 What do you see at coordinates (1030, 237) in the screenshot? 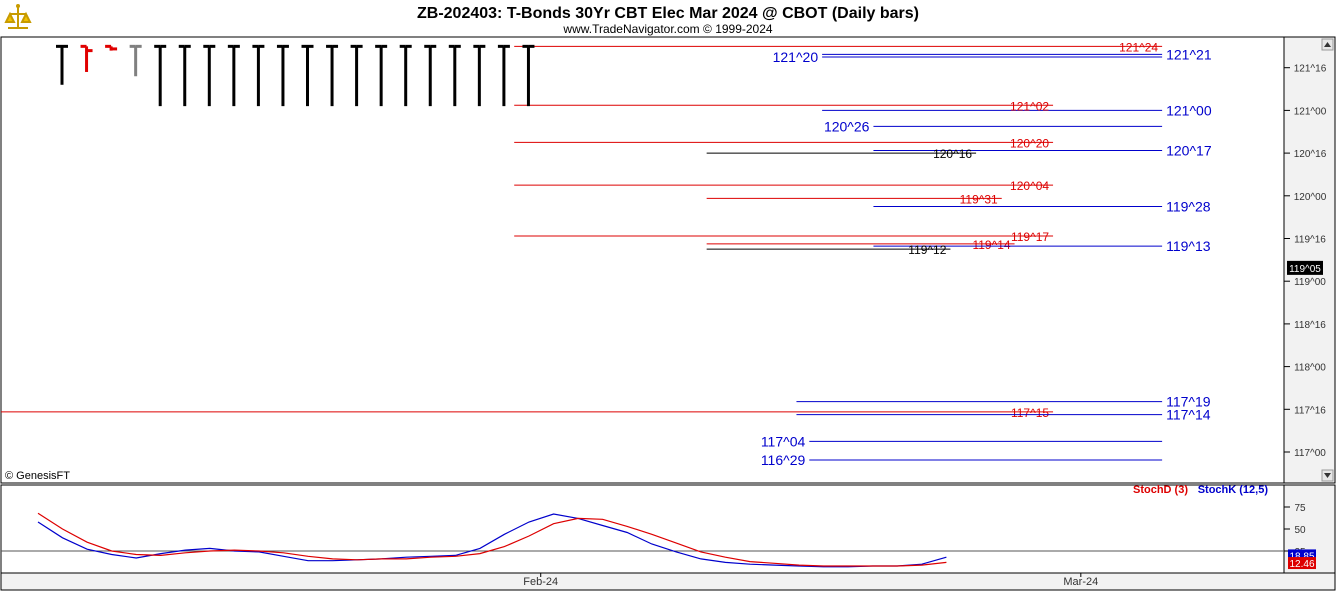
I see `level-label: 119^17` at bounding box center [1030, 237].